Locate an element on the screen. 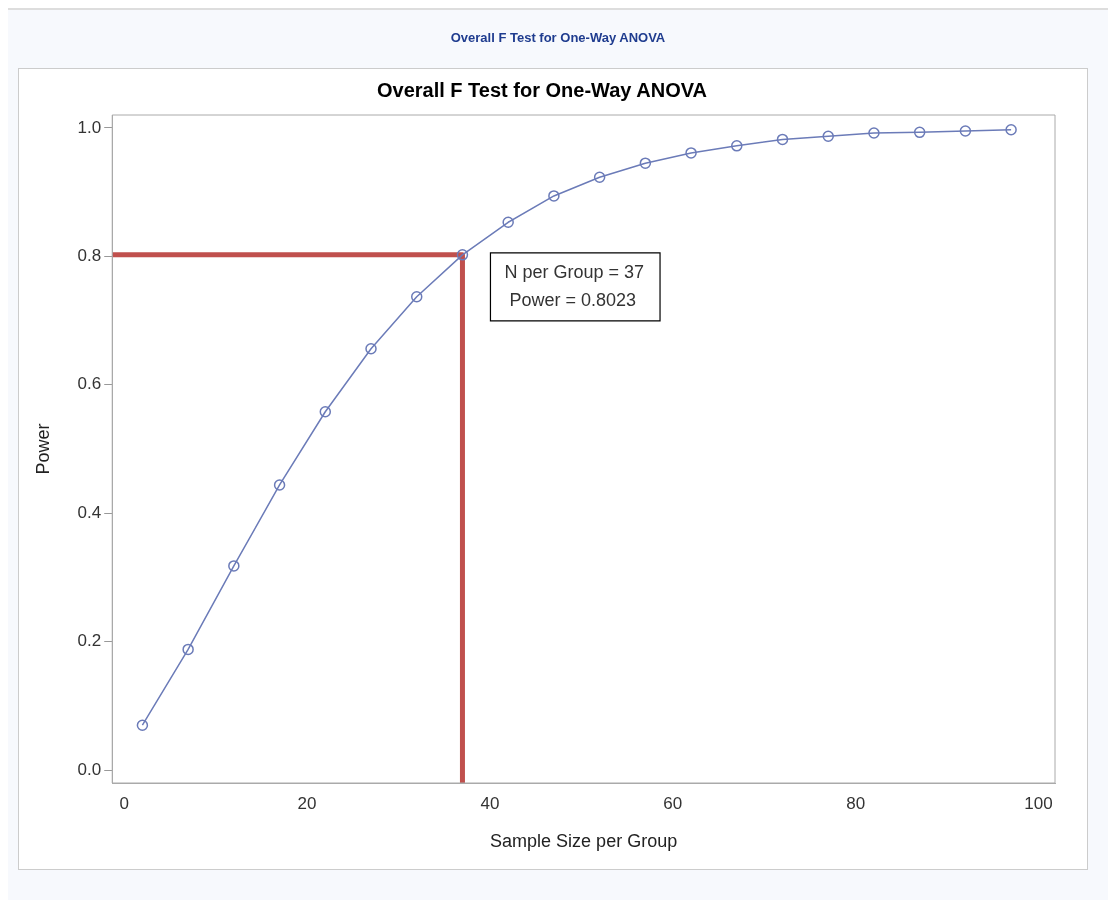 Image resolution: width=1116 pixels, height=907 pixels. y-tick-label: 1.0 is located at coordinates (89, 127).